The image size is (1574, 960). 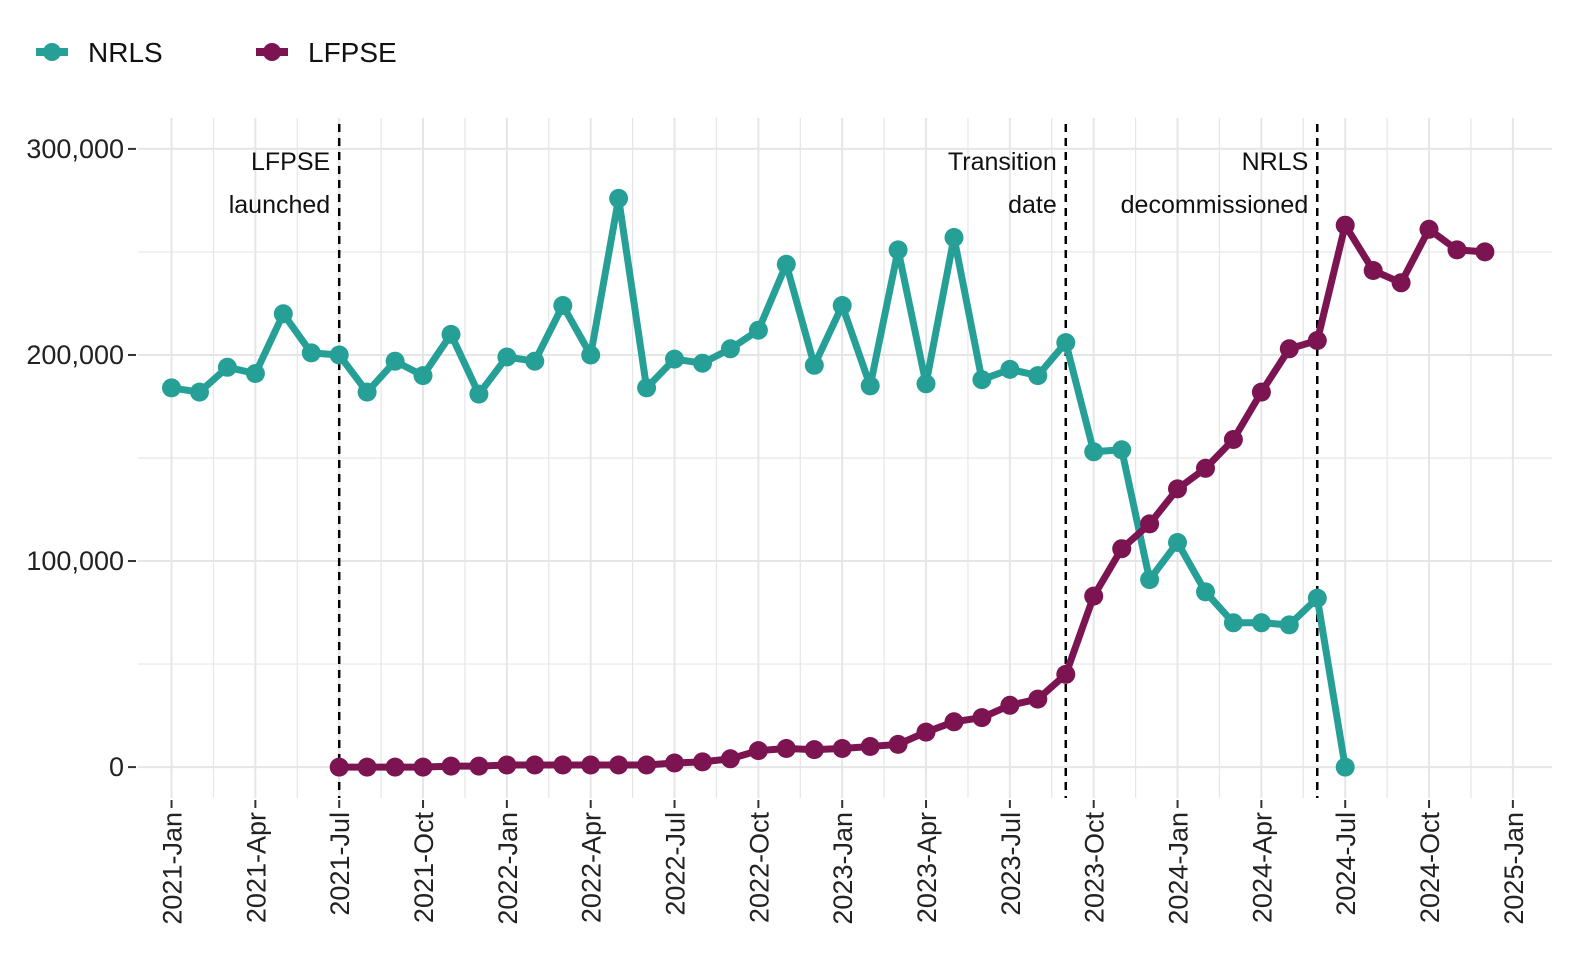 I want to click on x-tick-label: 2023-Jan, so click(x=843, y=868).